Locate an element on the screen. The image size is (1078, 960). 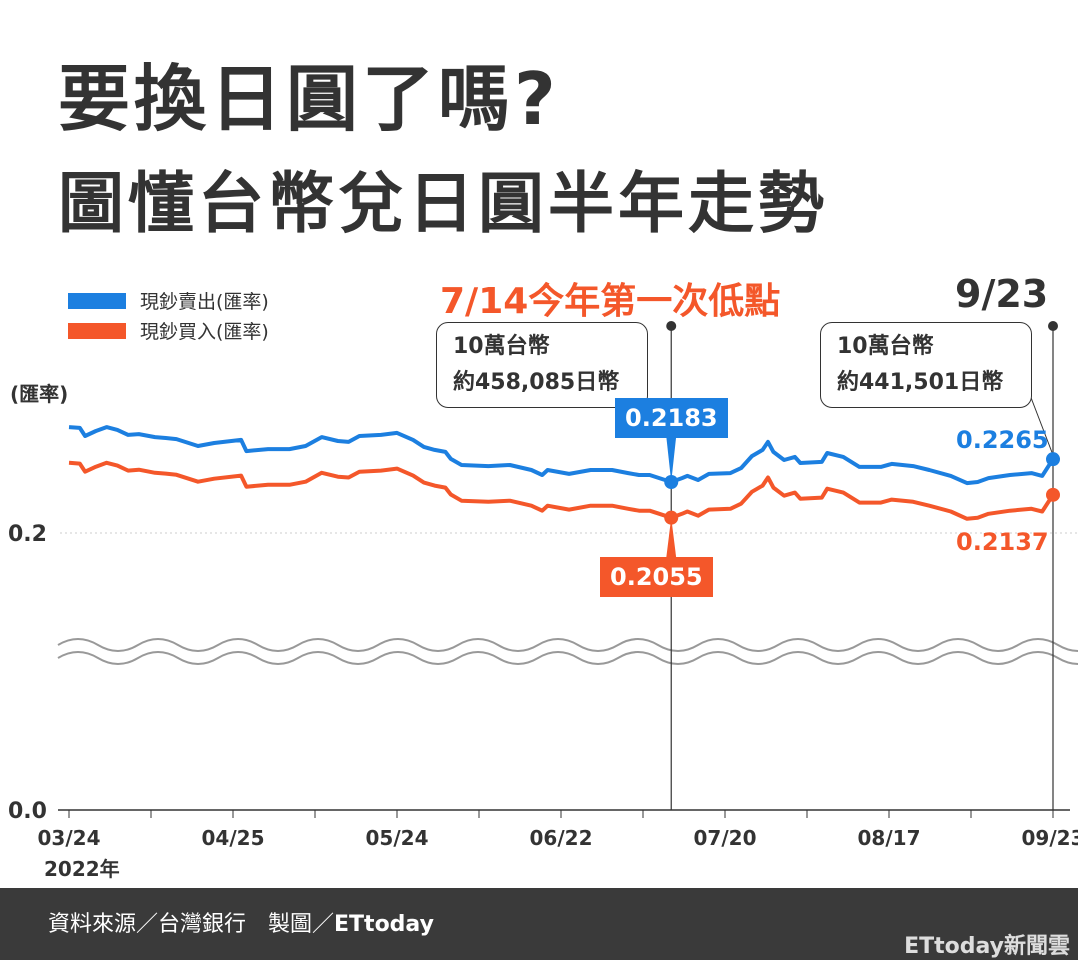
low-sell-tag: 0.2183 is located at coordinates (671, 418).